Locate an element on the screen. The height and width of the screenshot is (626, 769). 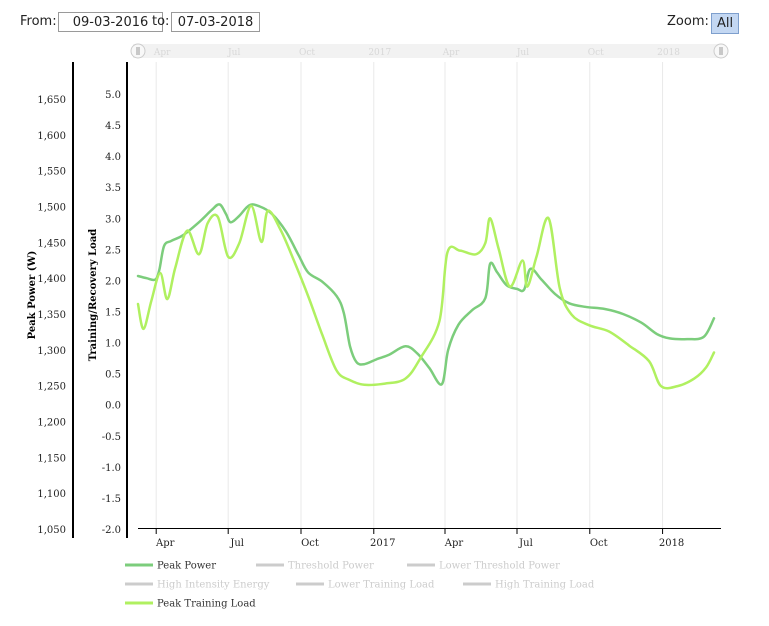
x-tick-label: 2017 is located at coordinates (382, 543).